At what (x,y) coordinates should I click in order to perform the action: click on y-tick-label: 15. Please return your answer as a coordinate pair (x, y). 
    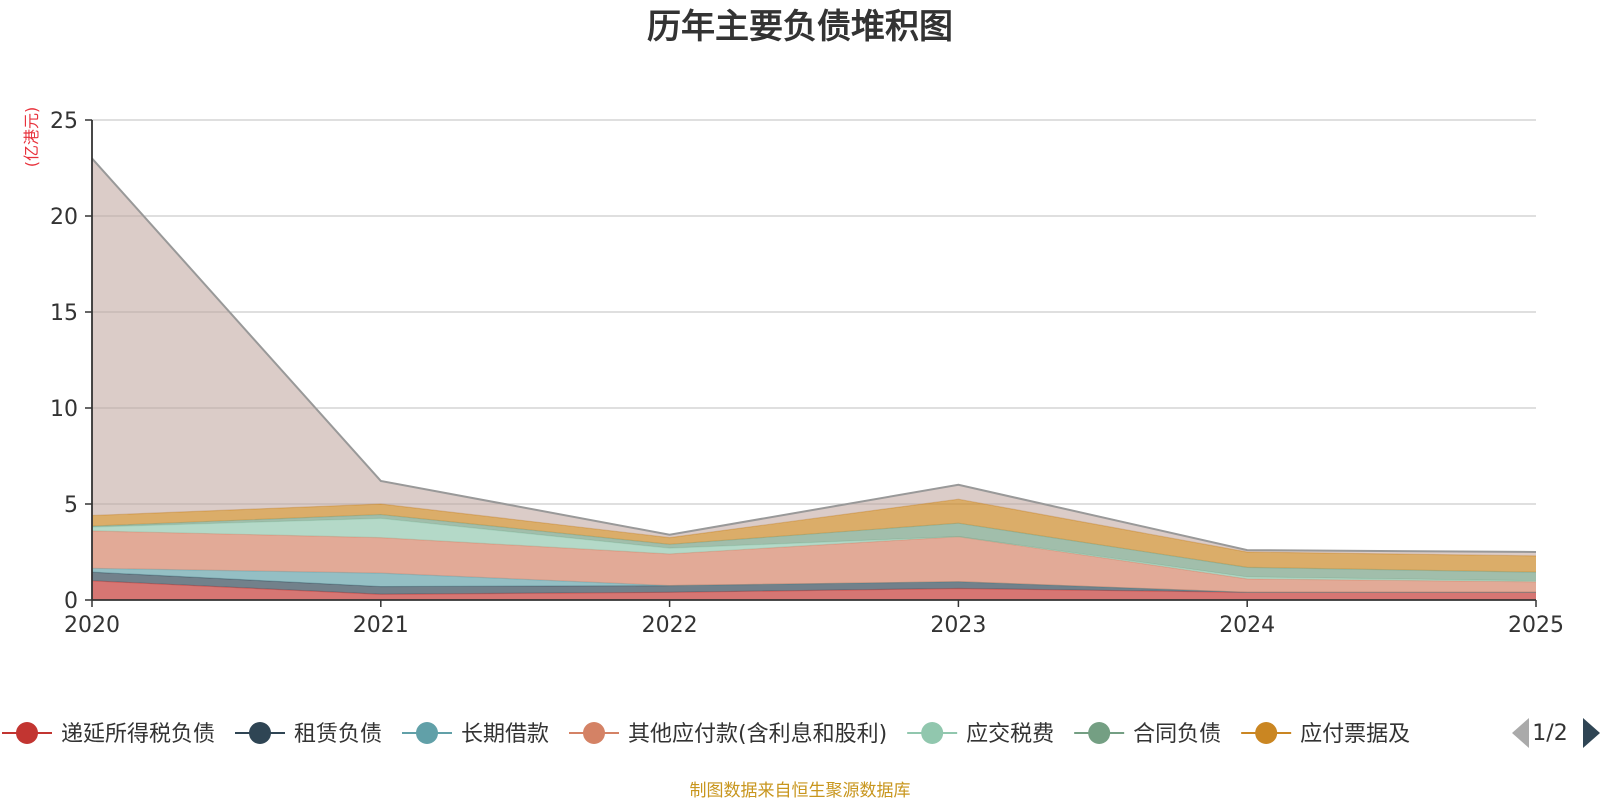
    Looking at the image, I should click on (64, 313).